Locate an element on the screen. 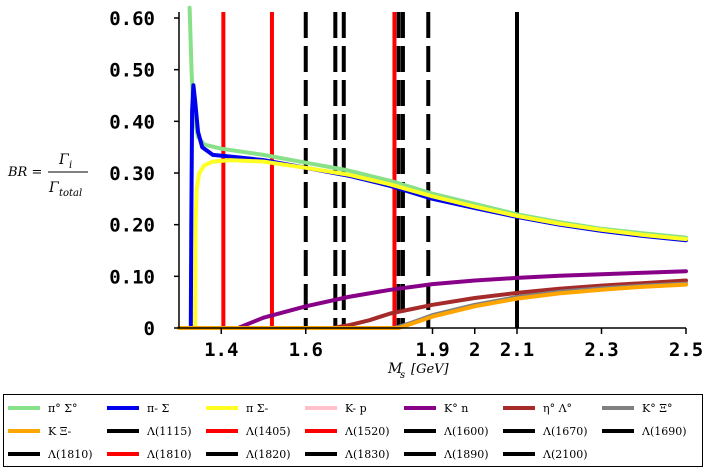 This screenshot has width=706, height=471. legend-label: K° n is located at coordinates (456, 408).